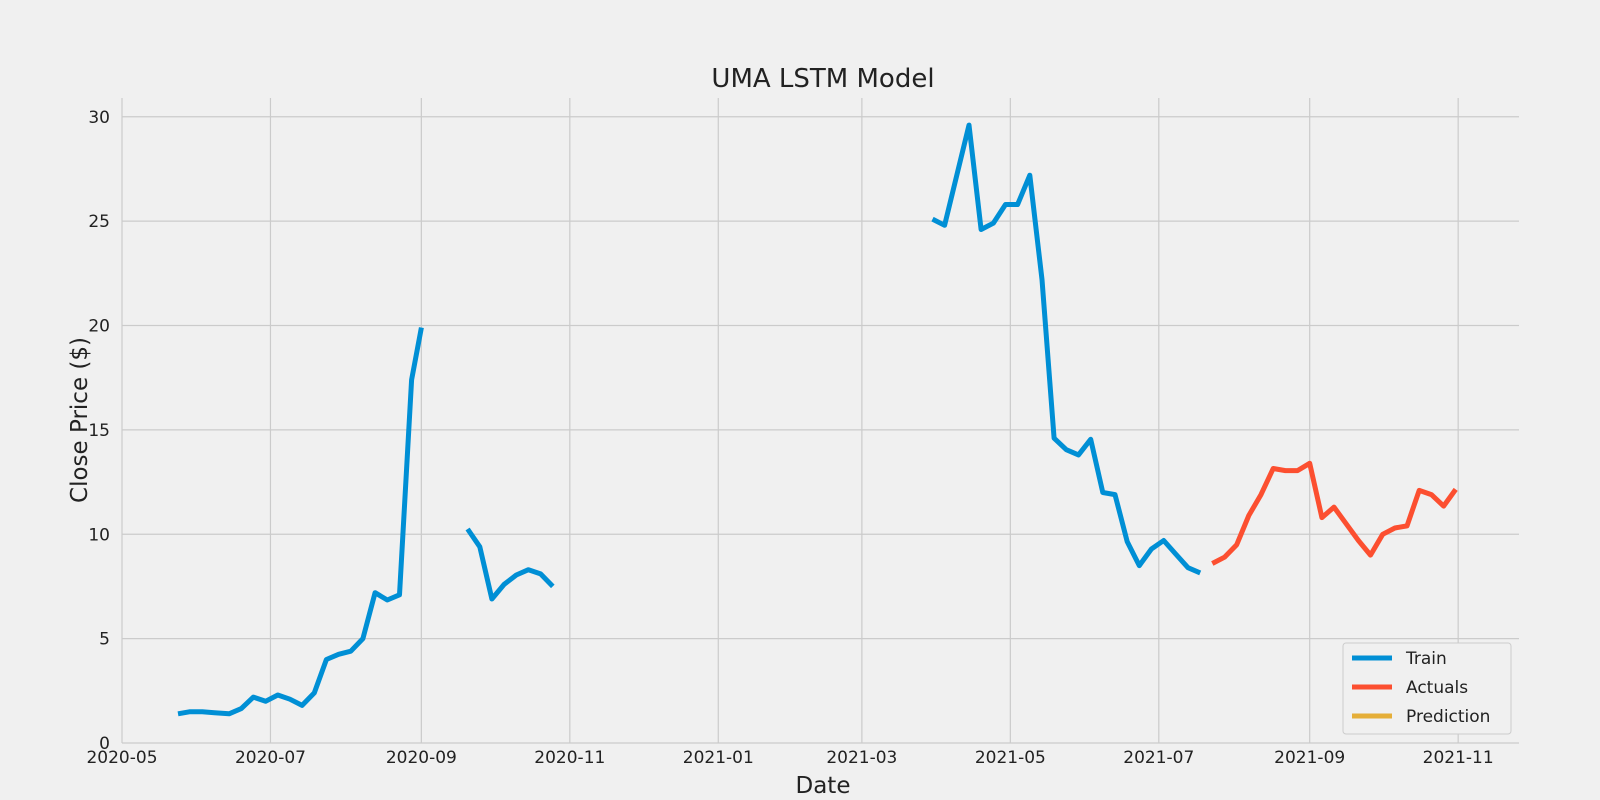  Describe the element at coordinates (1448, 717) in the screenshot. I see `legend-label-prediction: Prediction` at that location.